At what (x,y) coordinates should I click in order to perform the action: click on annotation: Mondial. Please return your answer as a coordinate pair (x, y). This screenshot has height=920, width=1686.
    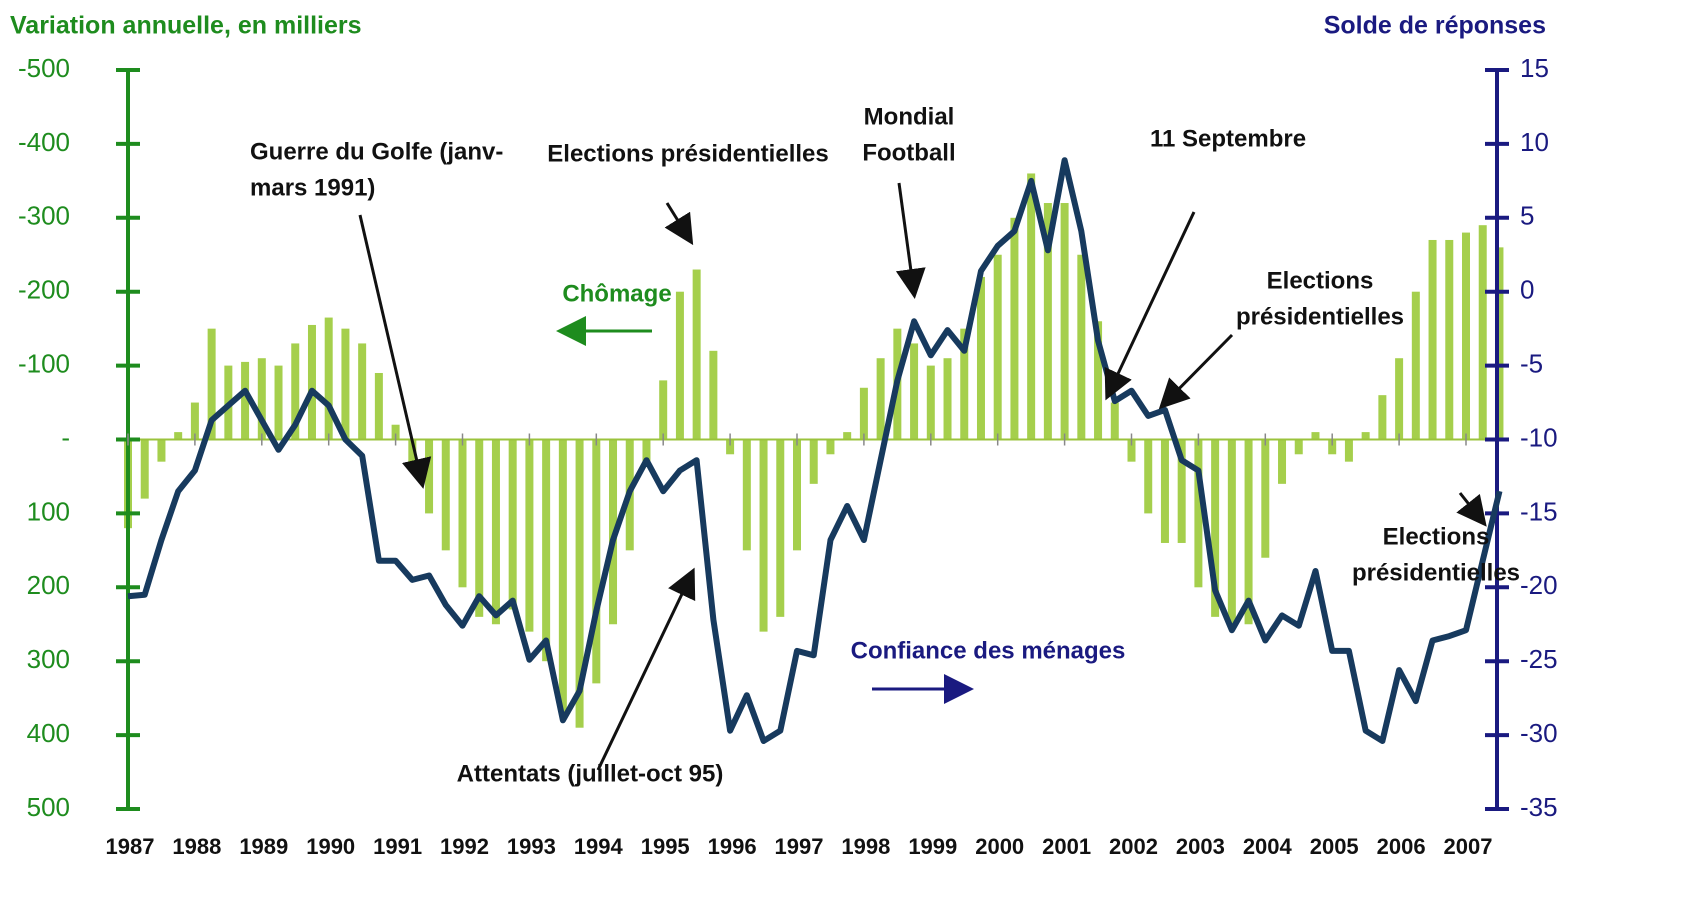
    Looking at the image, I should click on (909, 116).